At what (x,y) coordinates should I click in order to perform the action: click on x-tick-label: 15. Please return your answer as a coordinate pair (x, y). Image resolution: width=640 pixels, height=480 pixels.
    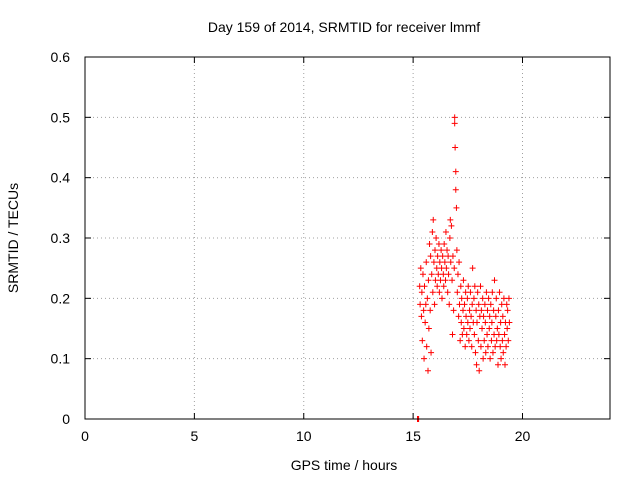
    Looking at the image, I should click on (413, 436).